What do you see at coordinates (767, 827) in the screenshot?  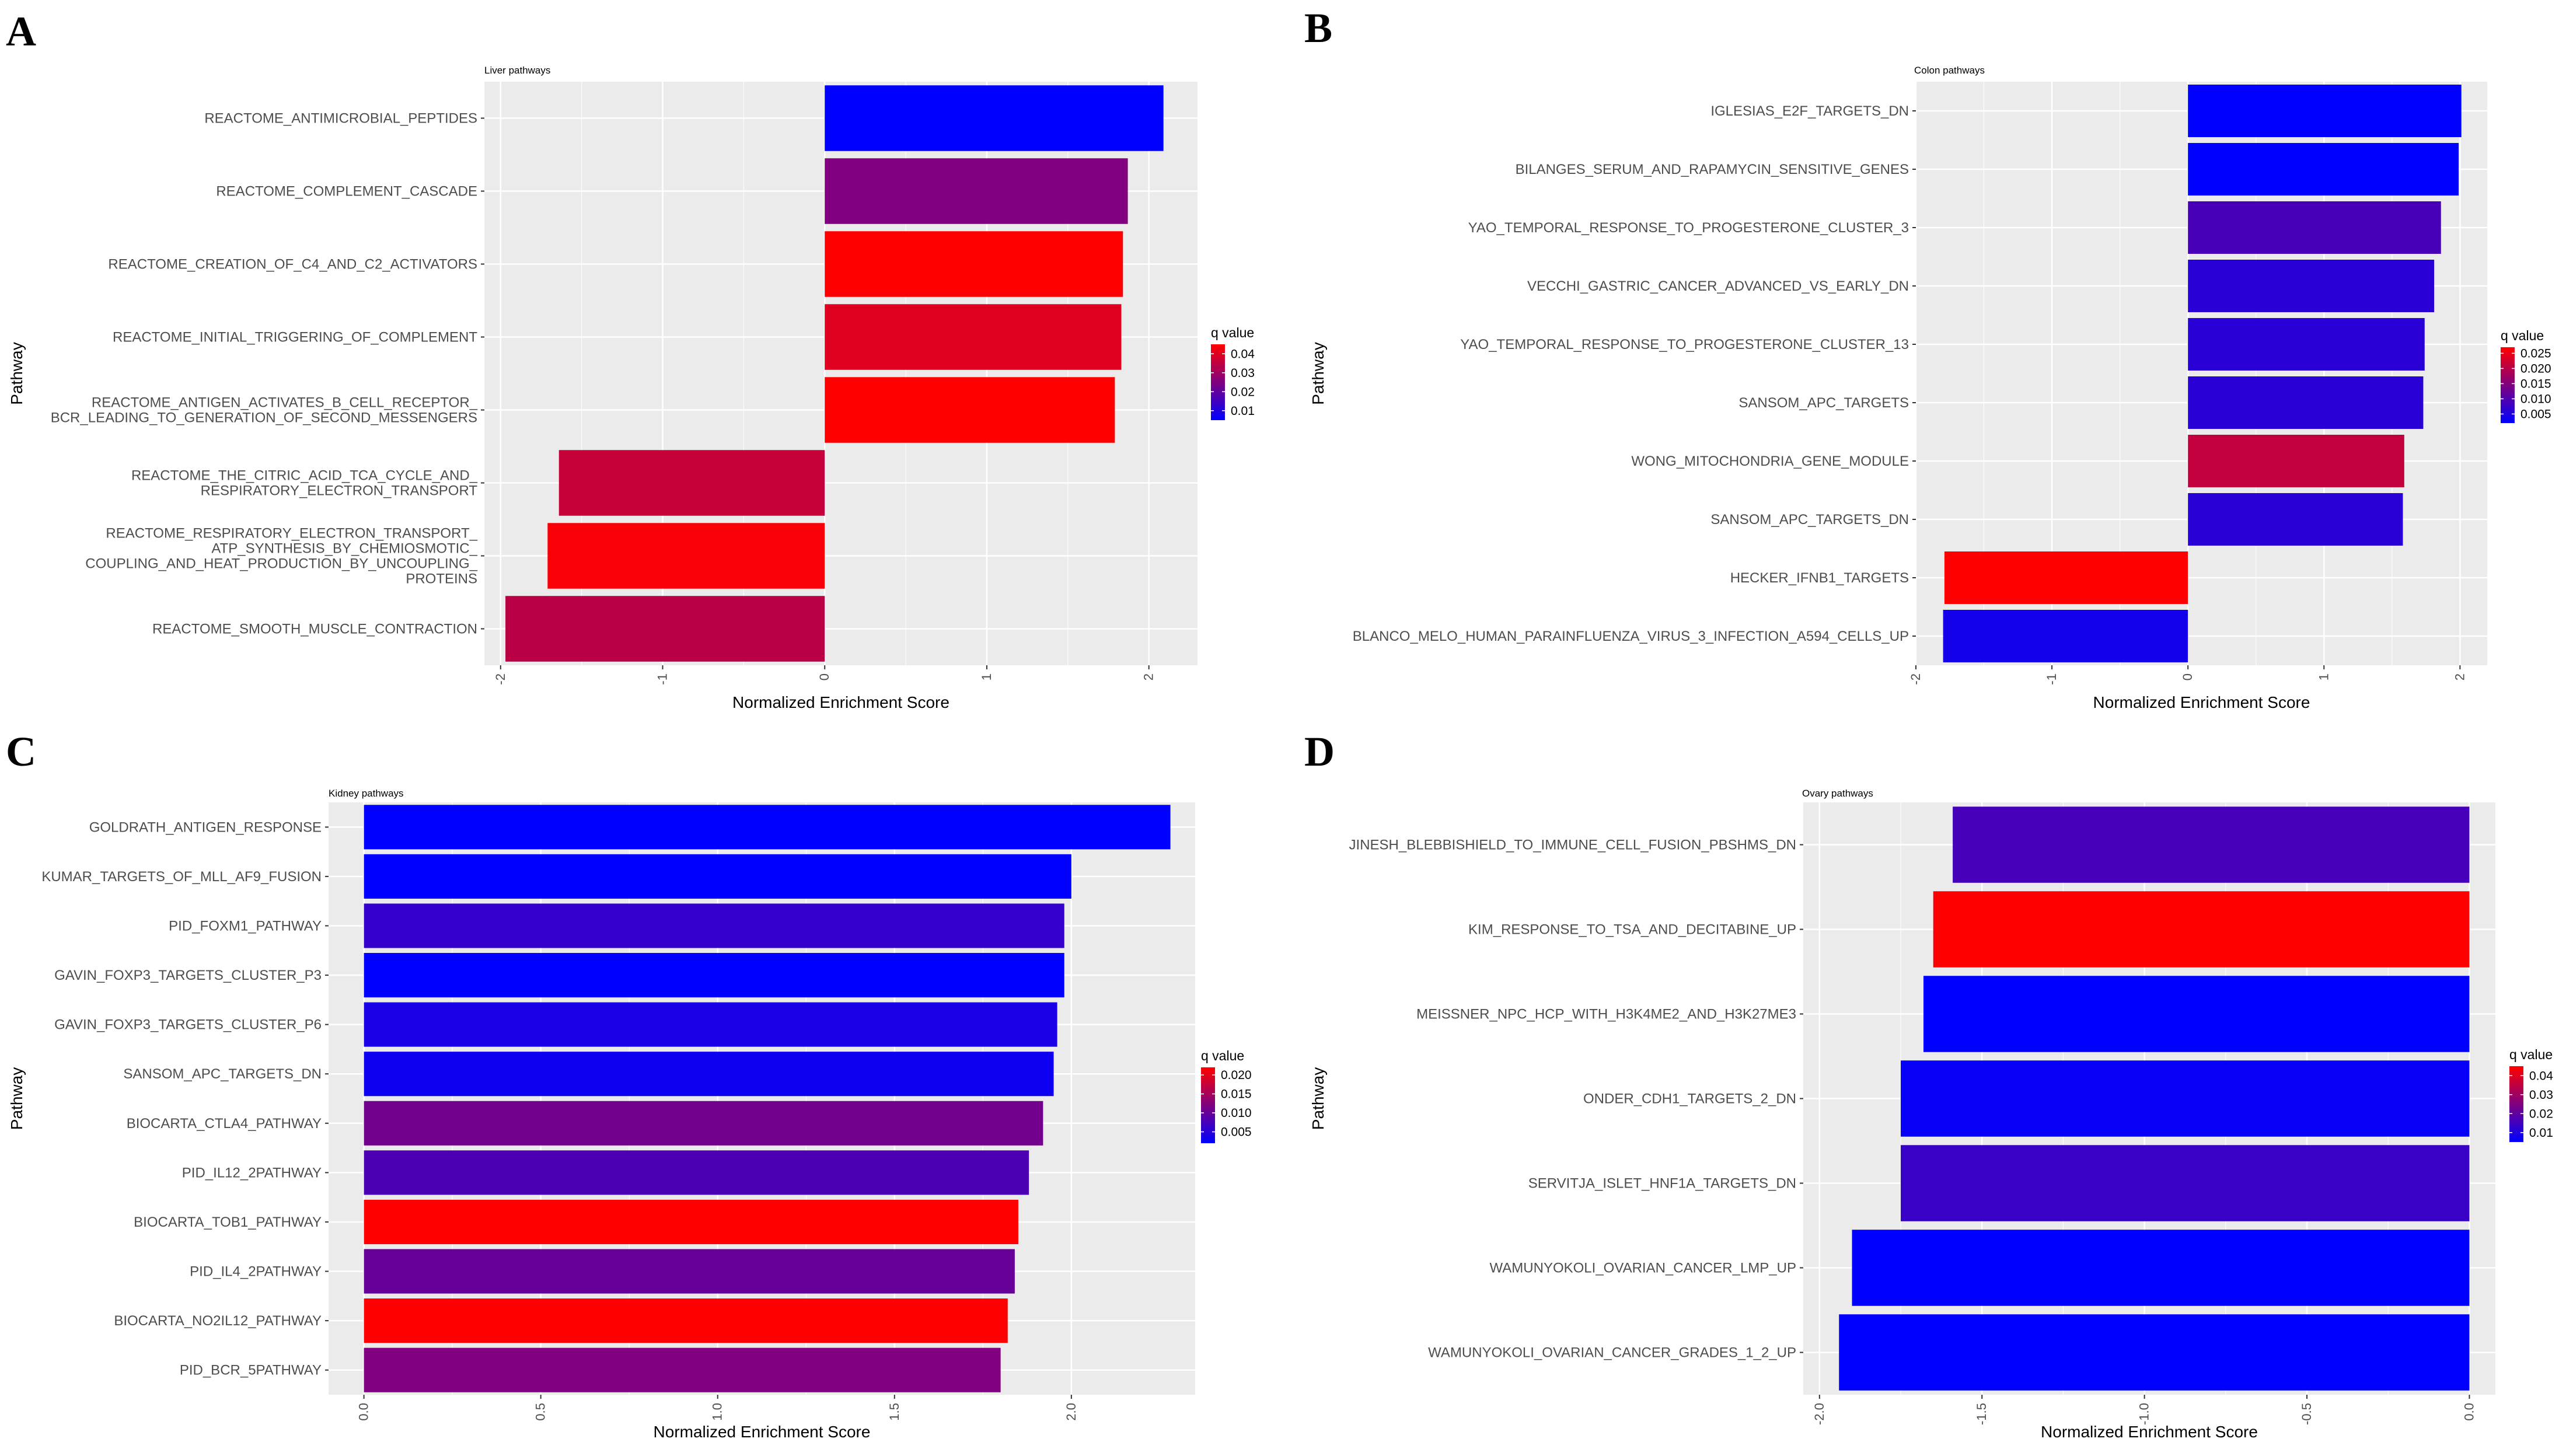 I see `bar-goldrath-antigen-response` at bounding box center [767, 827].